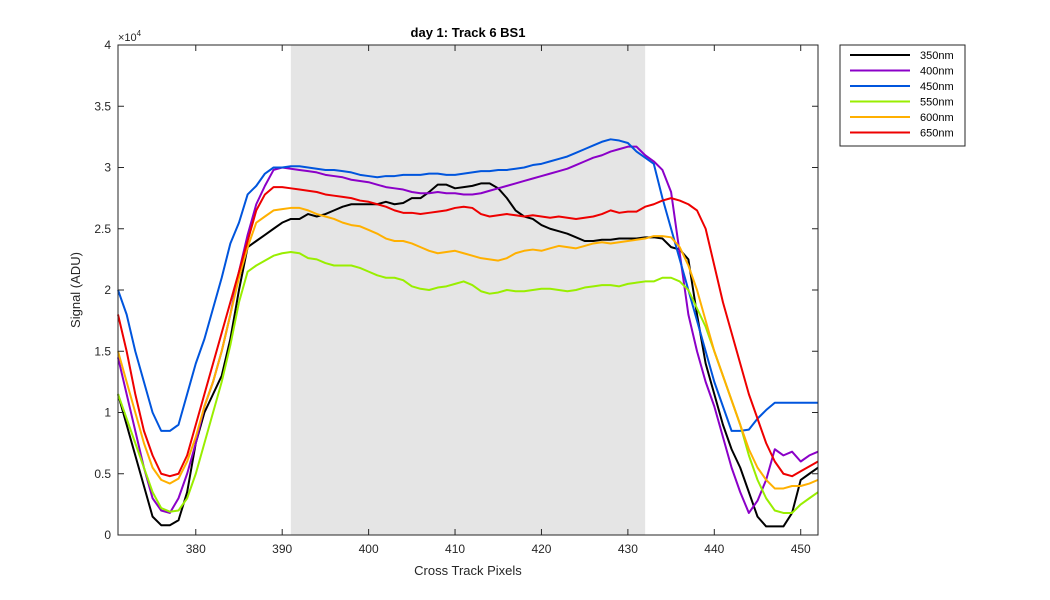 The height and width of the screenshot is (600, 1050). Describe the element at coordinates (102, 106) in the screenshot. I see `y-tick-label: 3.5` at that location.